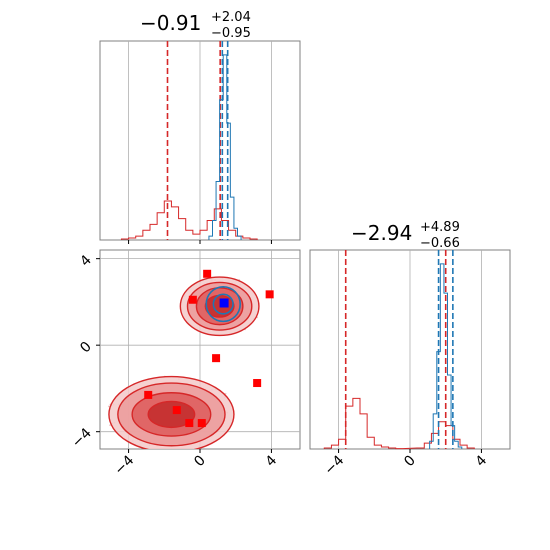 This screenshot has width=550, height=550. I want to click on title-1-plus: +2.04, so click(231, 17).